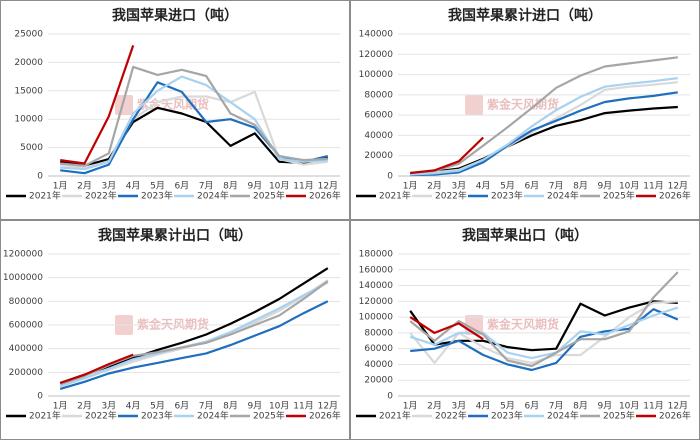 The width and height of the screenshot is (700, 440). What do you see at coordinates (376, 55) in the screenshot?
I see `y-tick-label: 120000` at bounding box center [376, 55].